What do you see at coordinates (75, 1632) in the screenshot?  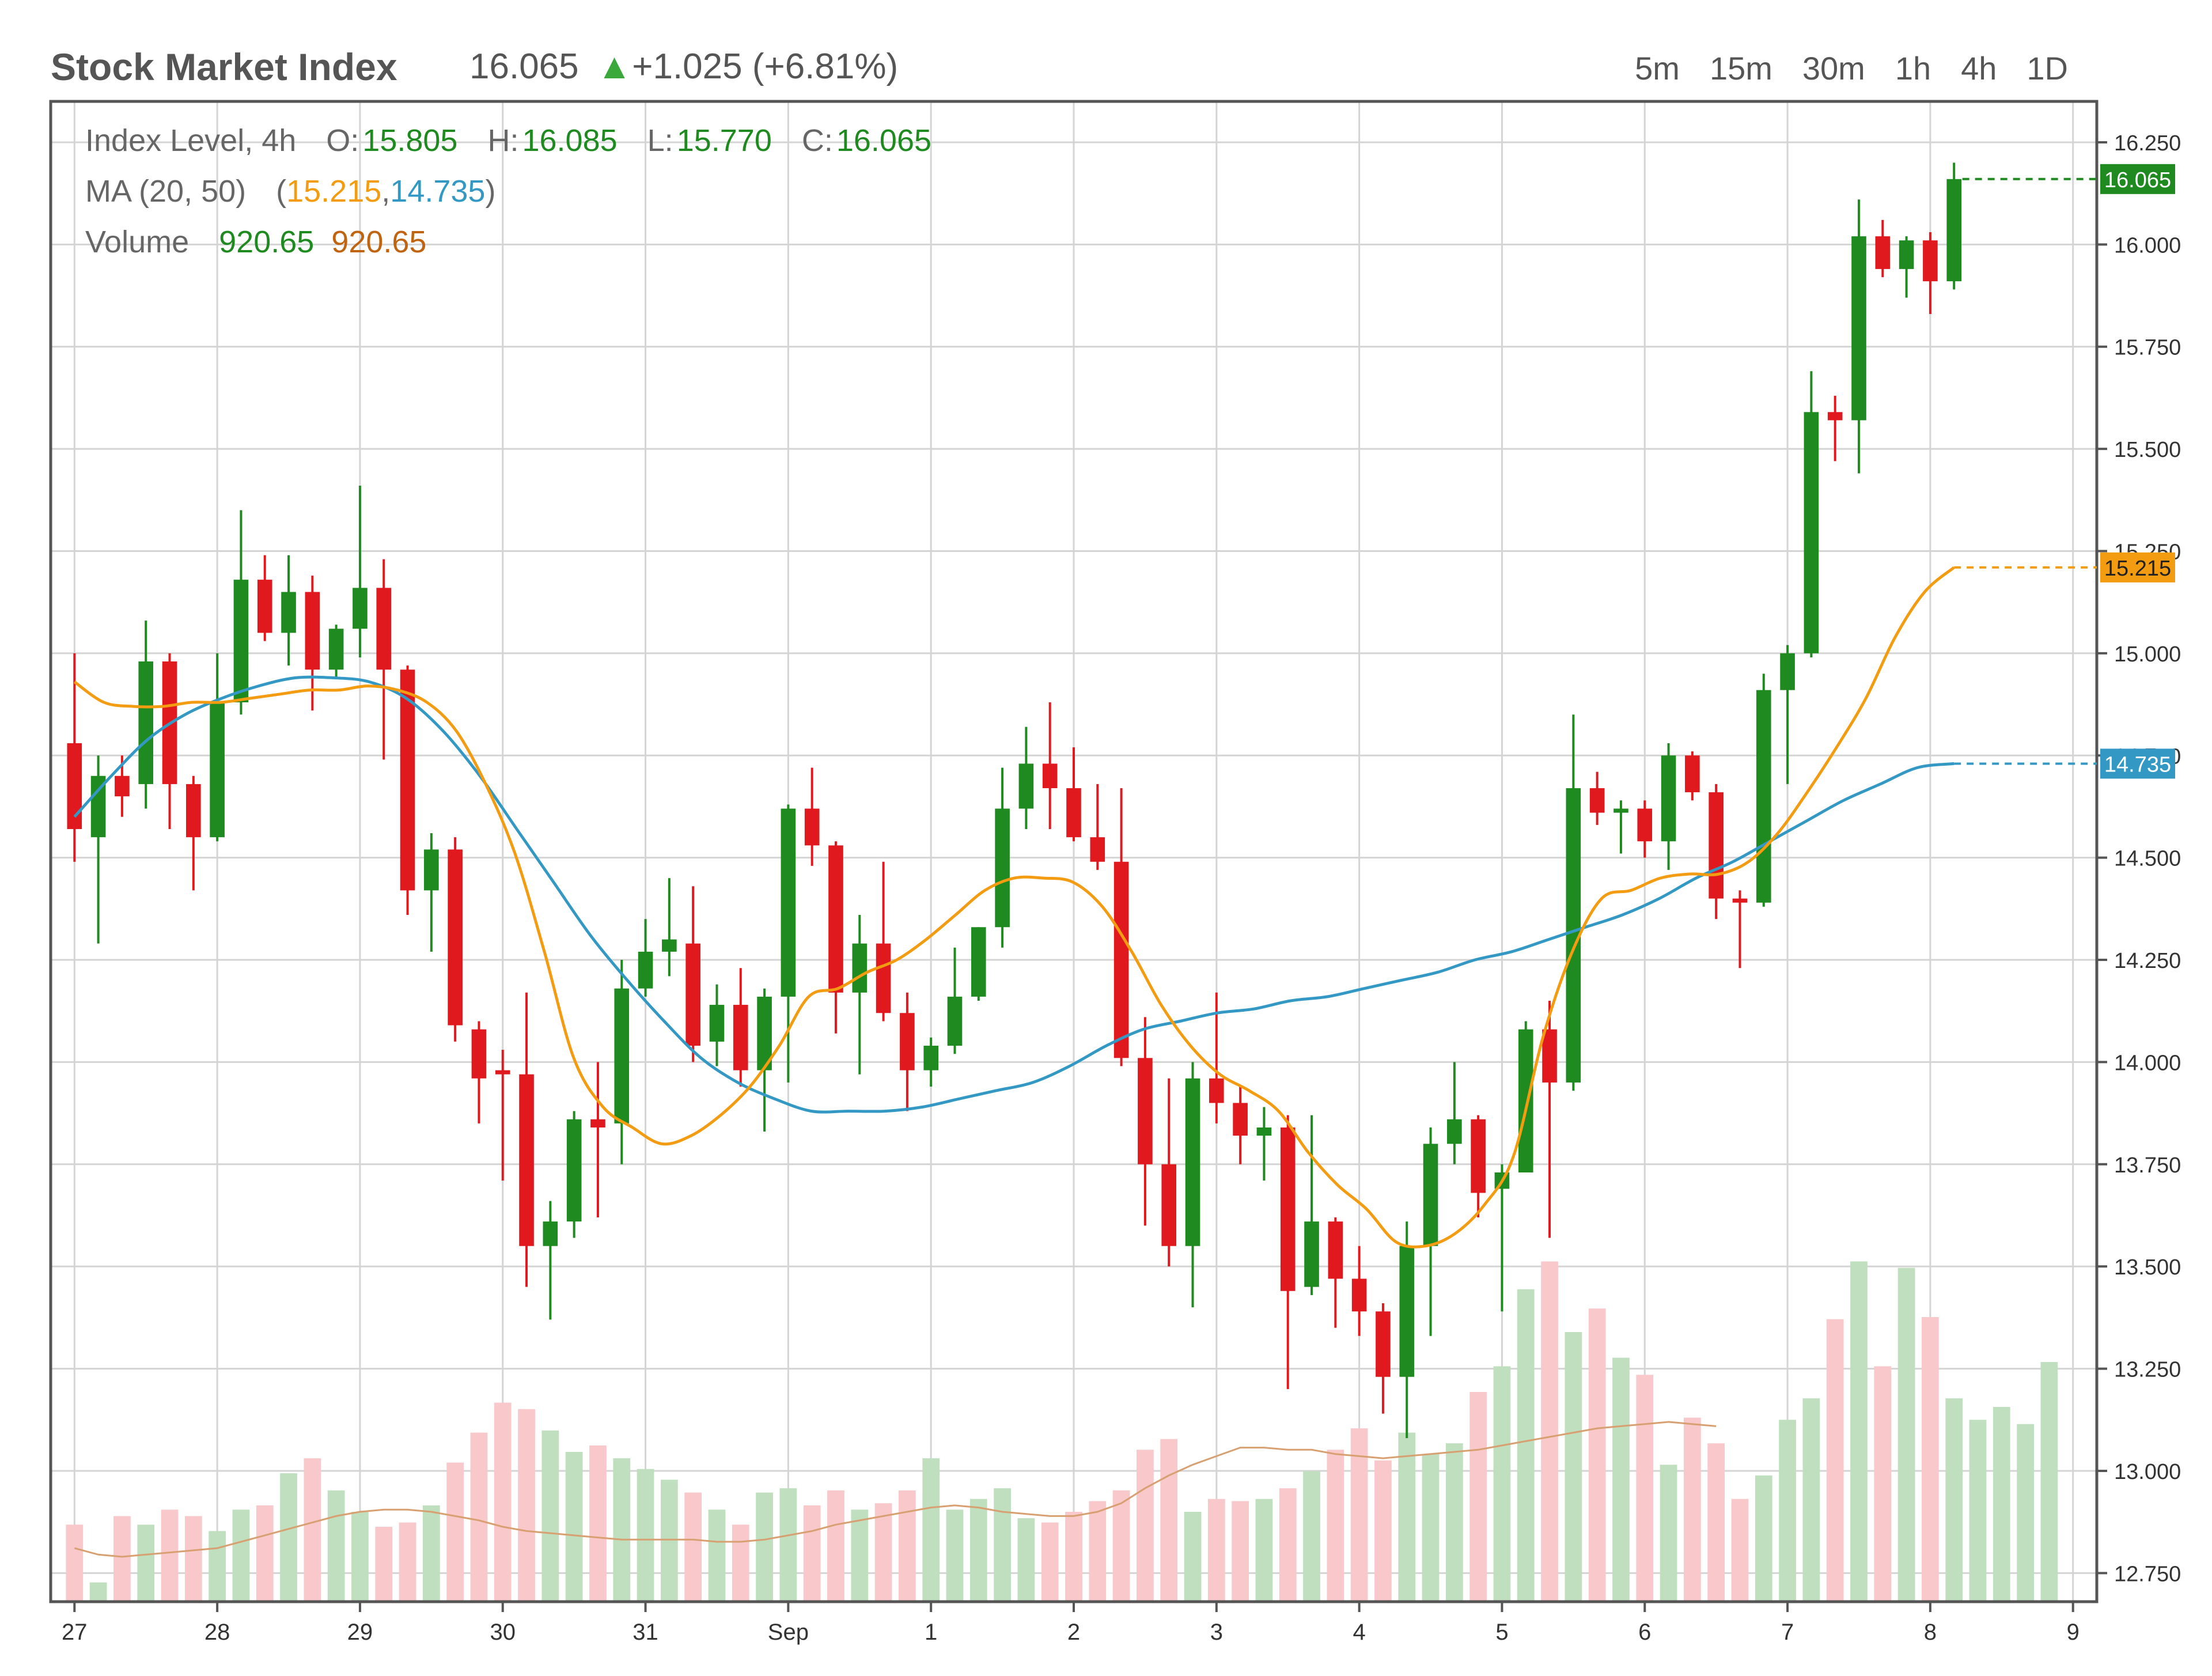 I see `x-tick-label: 27` at bounding box center [75, 1632].